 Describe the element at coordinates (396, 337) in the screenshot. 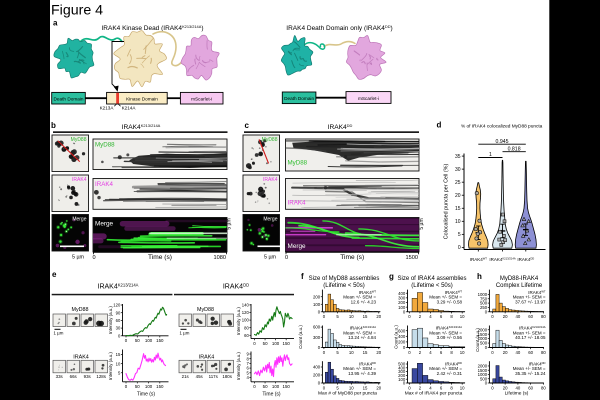

I see `svg-text: Count (a.u.)` at that location.